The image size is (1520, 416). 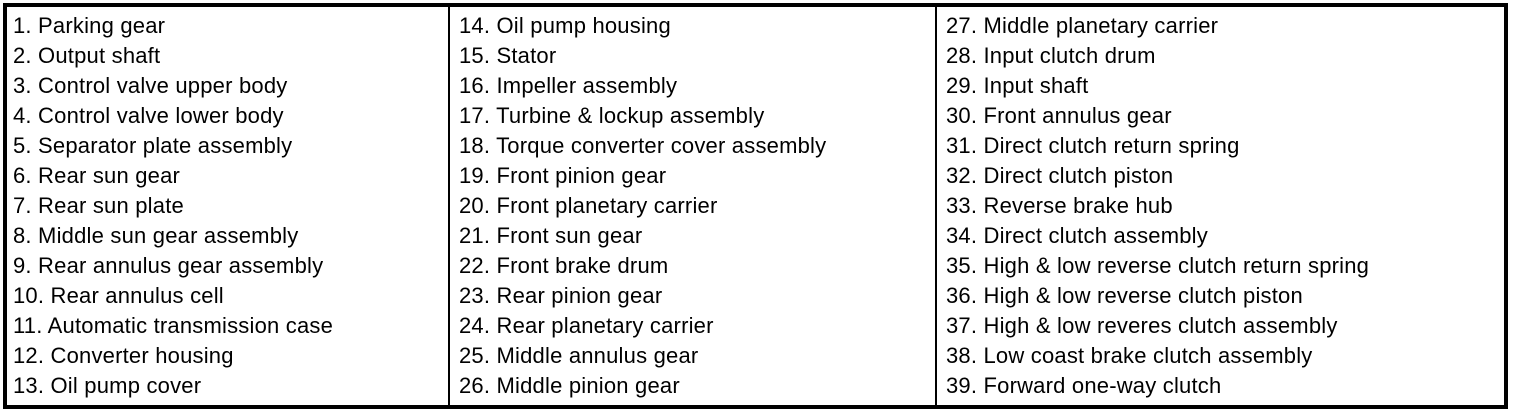 I want to click on list-item: 12. Converter housing, so click(x=123, y=355).